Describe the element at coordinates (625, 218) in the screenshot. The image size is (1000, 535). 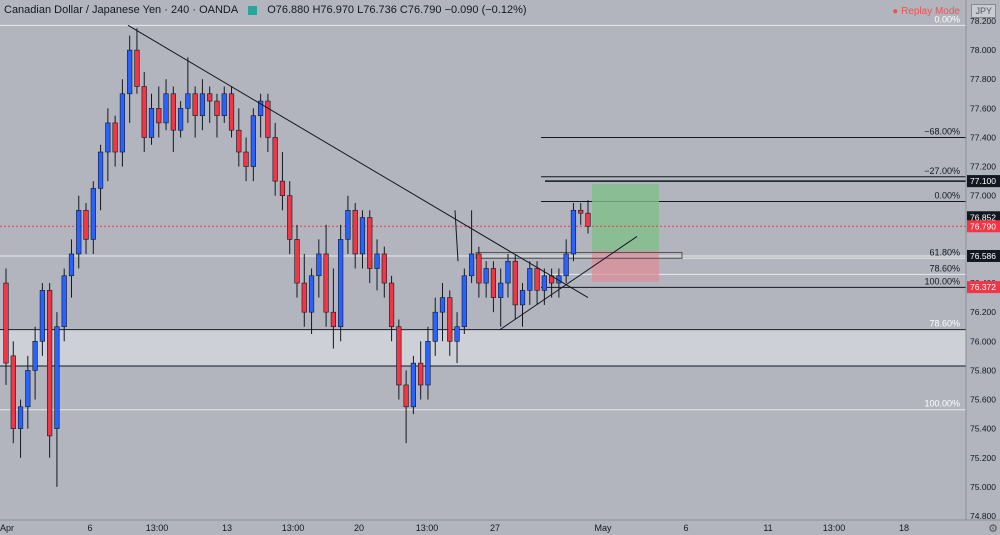
I see `profit-zone` at that location.